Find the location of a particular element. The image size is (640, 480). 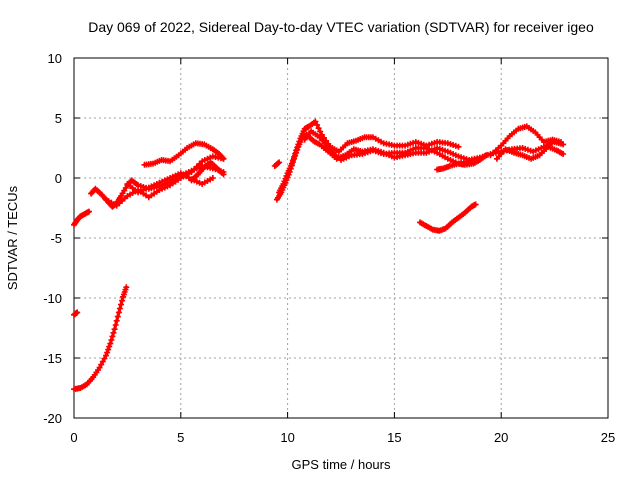

x-tick-label: 10 is located at coordinates (287, 437).